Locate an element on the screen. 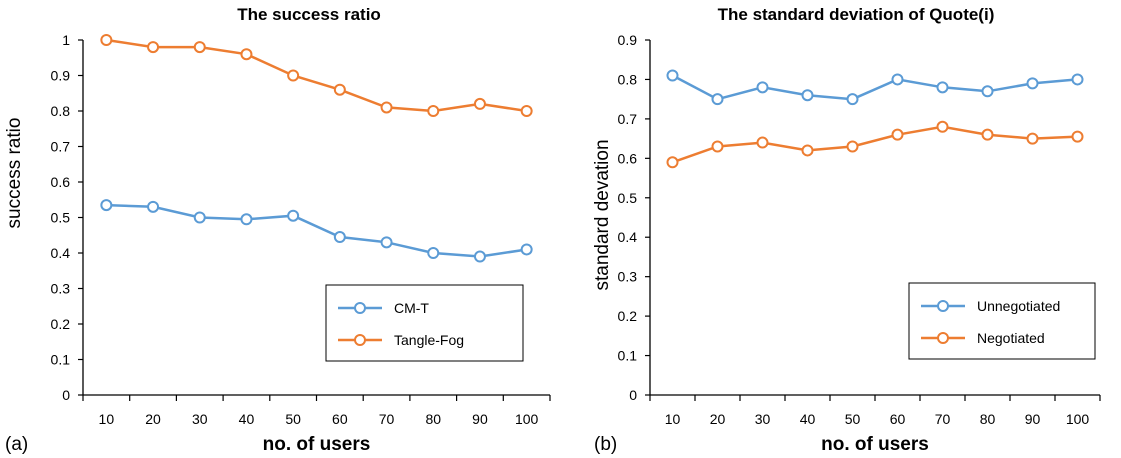 The height and width of the screenshot is (458, 1121). legend-label: Tangle-Fog is located at coordinates (429, 340).